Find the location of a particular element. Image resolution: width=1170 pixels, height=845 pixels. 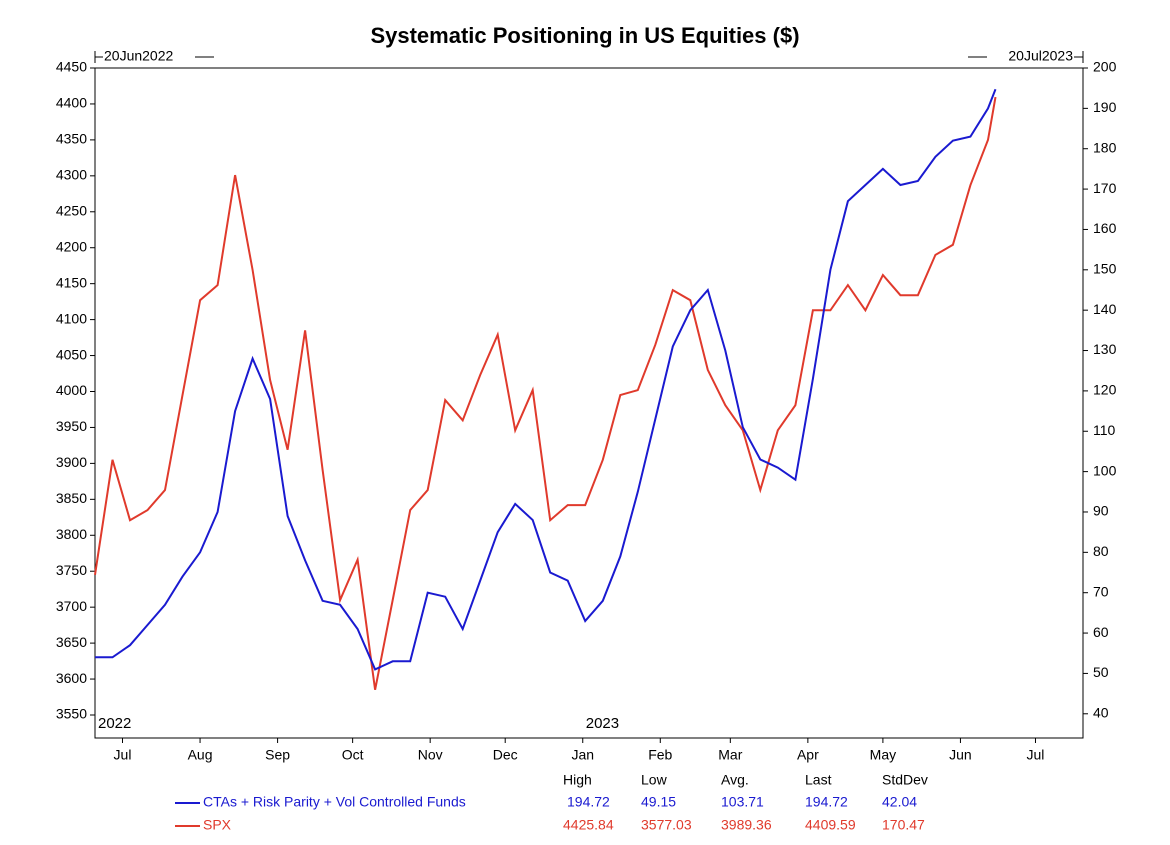

y2-tick-label: 160 is located at coordinates (1105, 228).